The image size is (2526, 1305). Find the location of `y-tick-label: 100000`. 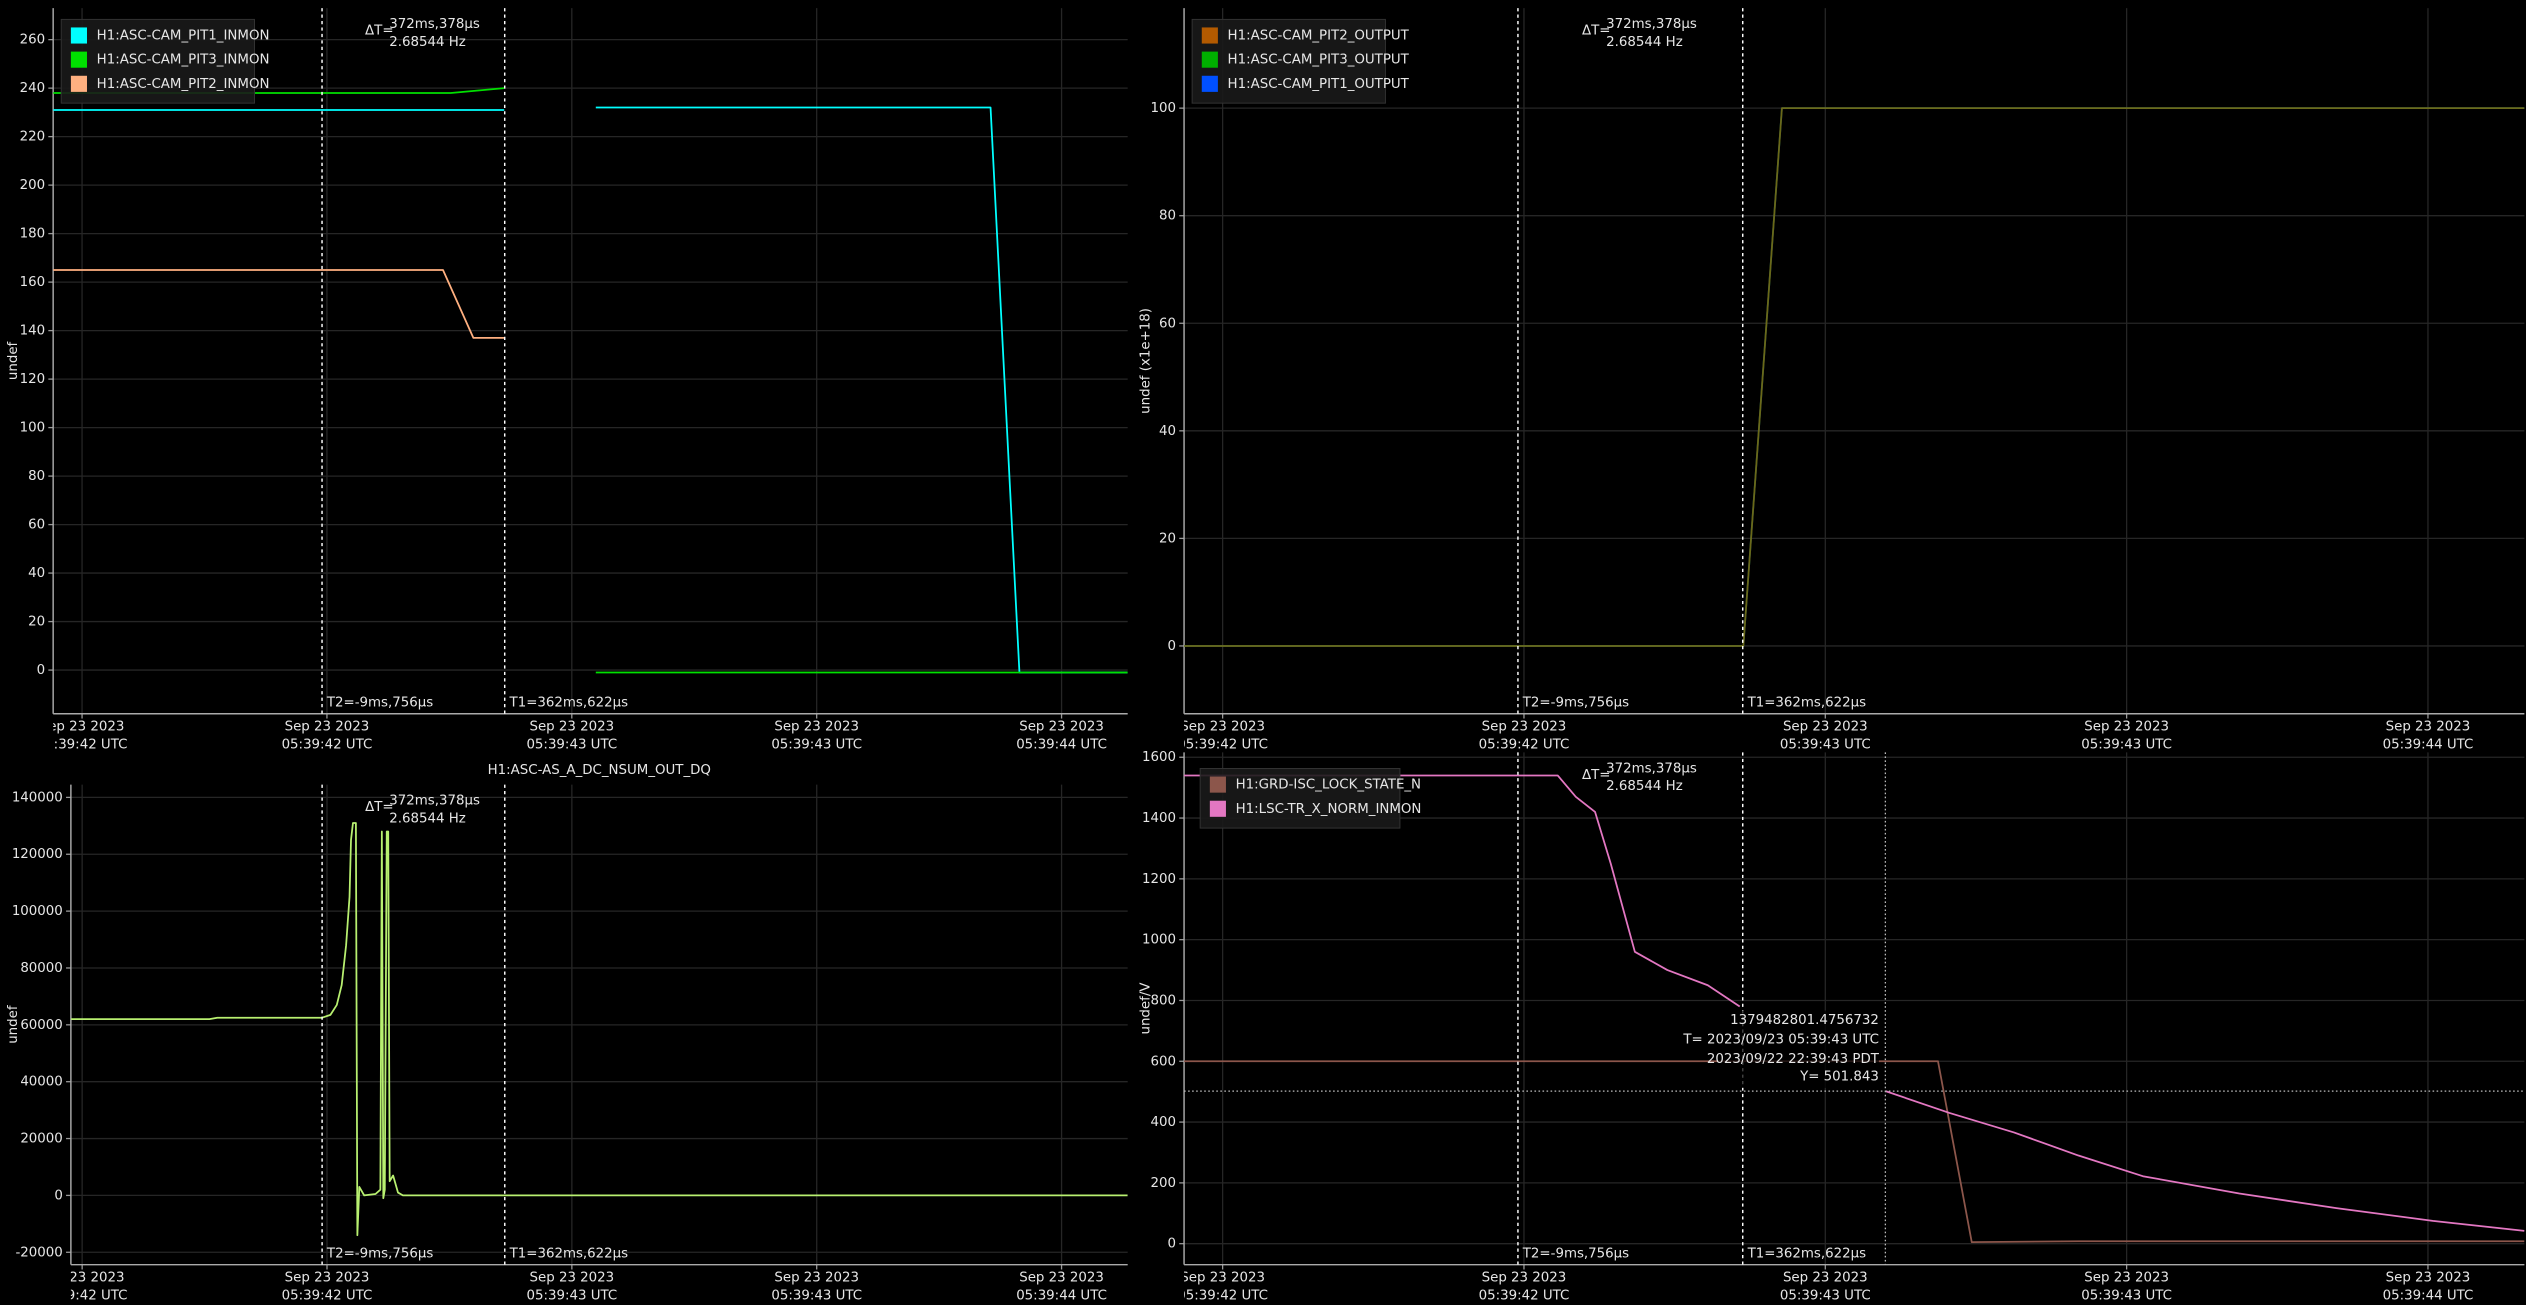

y-tick-label: 100000 is located at coordinates (37, 911).